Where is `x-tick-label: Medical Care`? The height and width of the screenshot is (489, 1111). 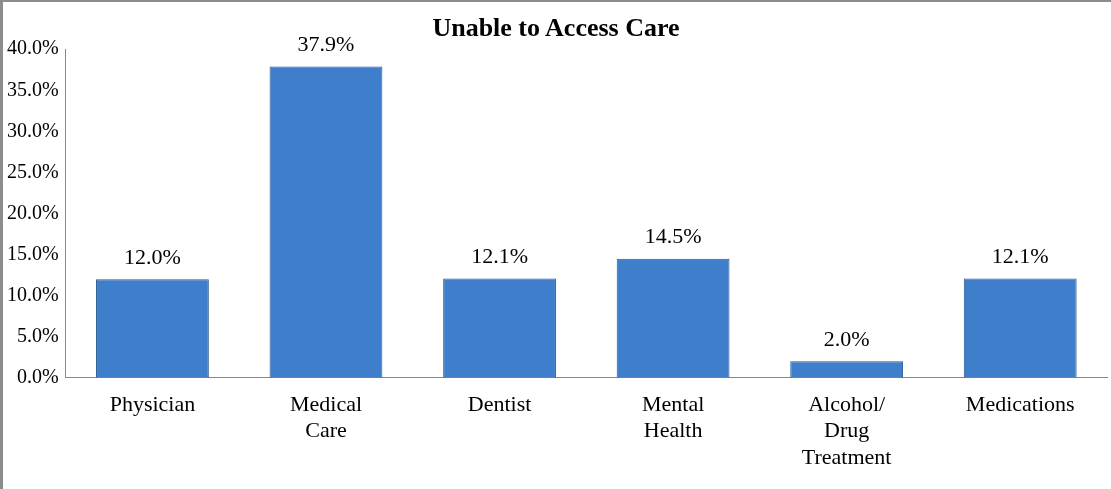
x-tick-label: Medical Care is located at coordinates (326, 416).